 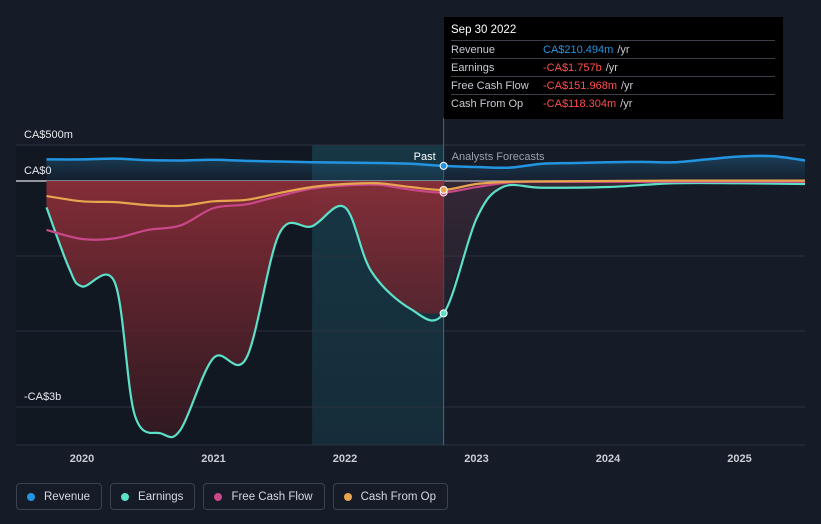 I want to click on tooltip-value: -CA$151.968m, so click(x=580, y=85).